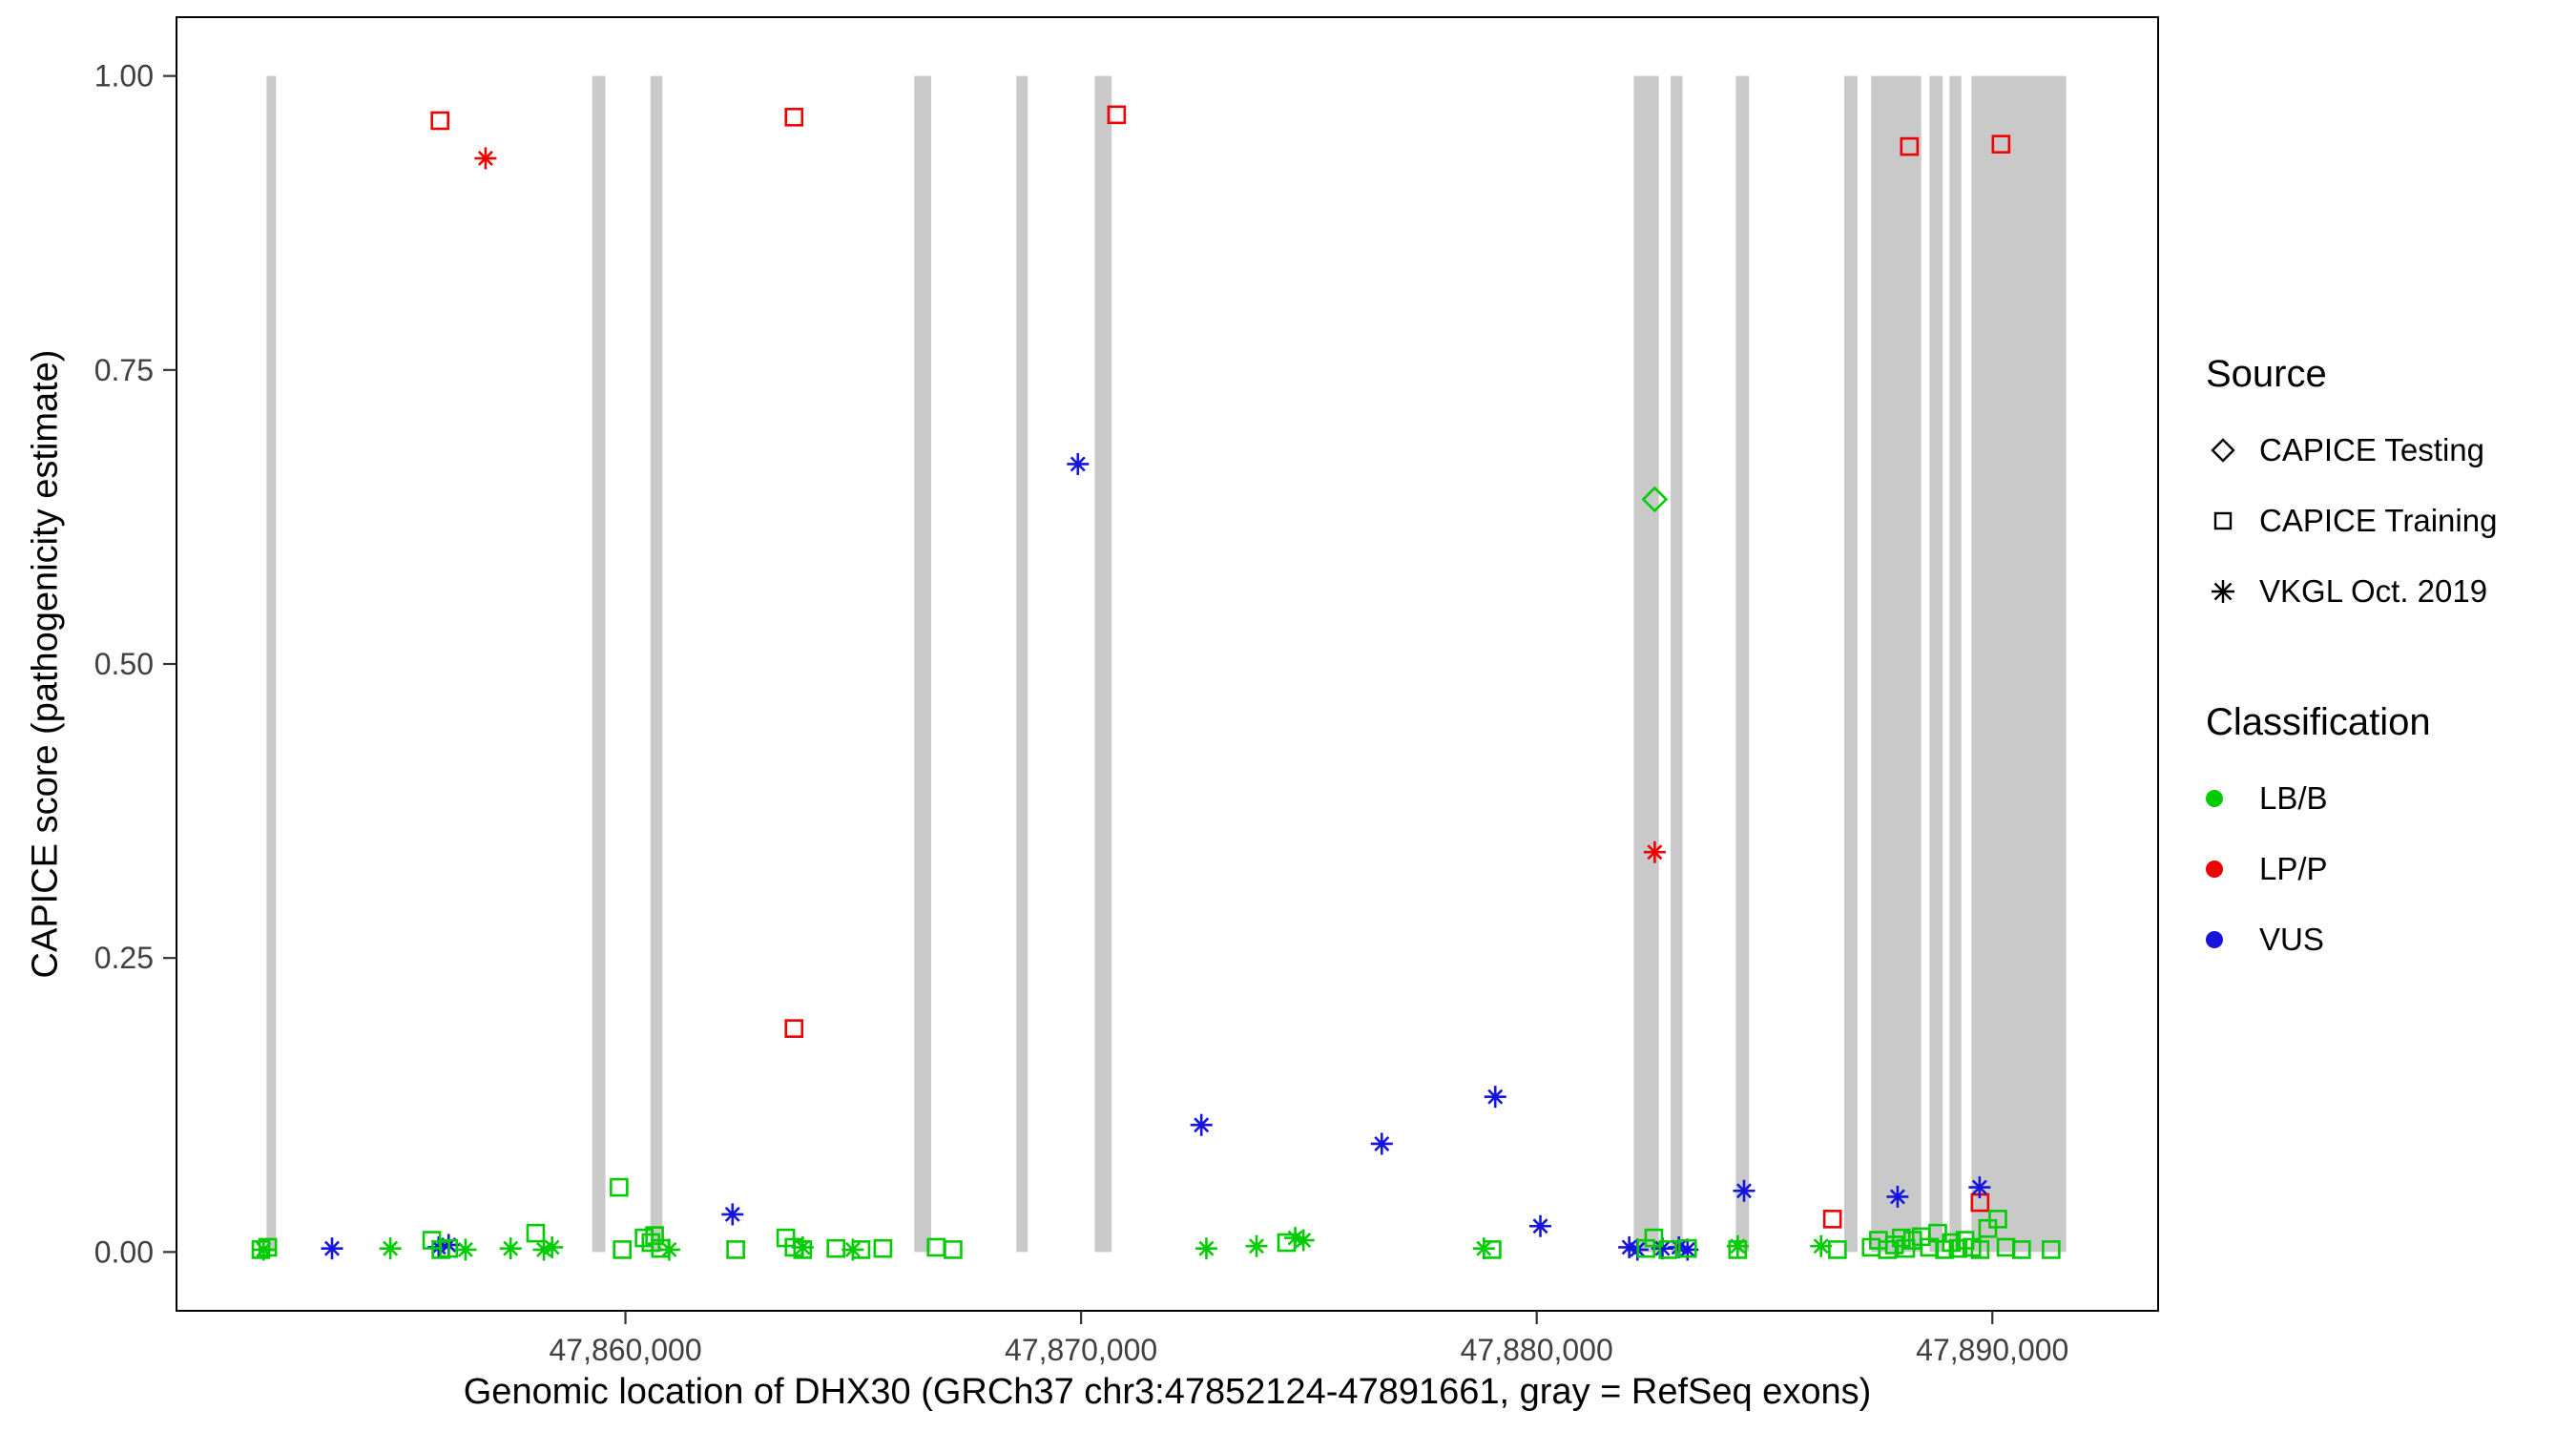  What do you see at coordinates (2232, 591) in the screenshot?
I see `asterisk-icon` at bounding box center [2232, 591].